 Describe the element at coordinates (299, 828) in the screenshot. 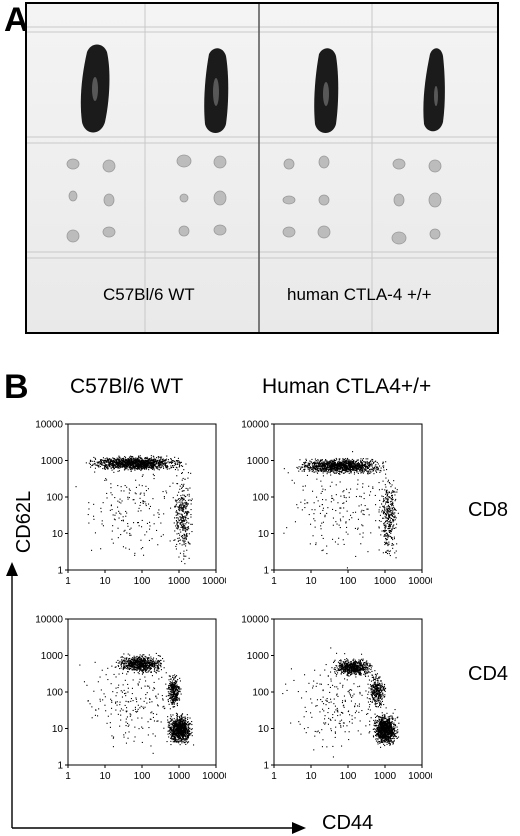

I see `x-arrow-head` at that location.